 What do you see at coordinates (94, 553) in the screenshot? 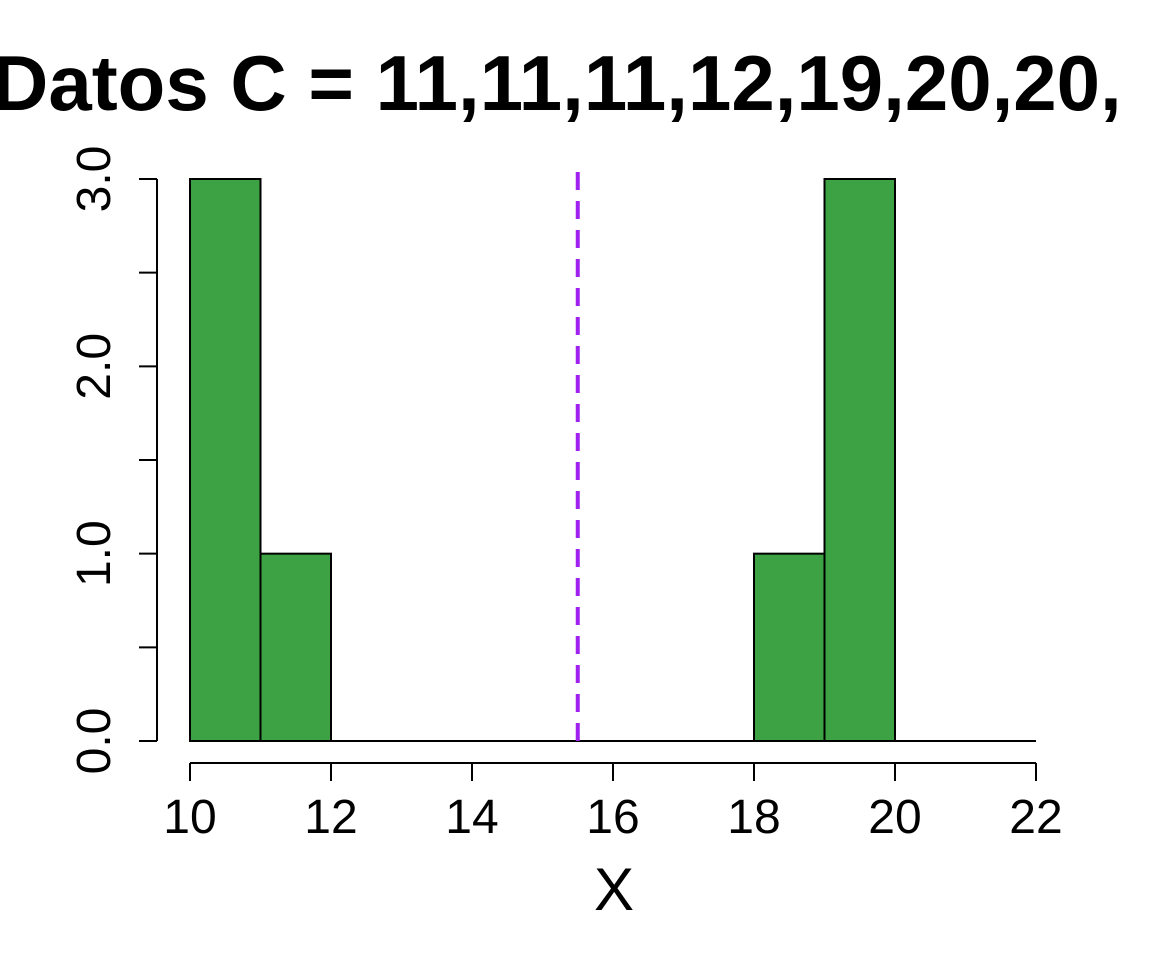
I see `y-tick-label: 1.0` at bounding box center [94, 553].